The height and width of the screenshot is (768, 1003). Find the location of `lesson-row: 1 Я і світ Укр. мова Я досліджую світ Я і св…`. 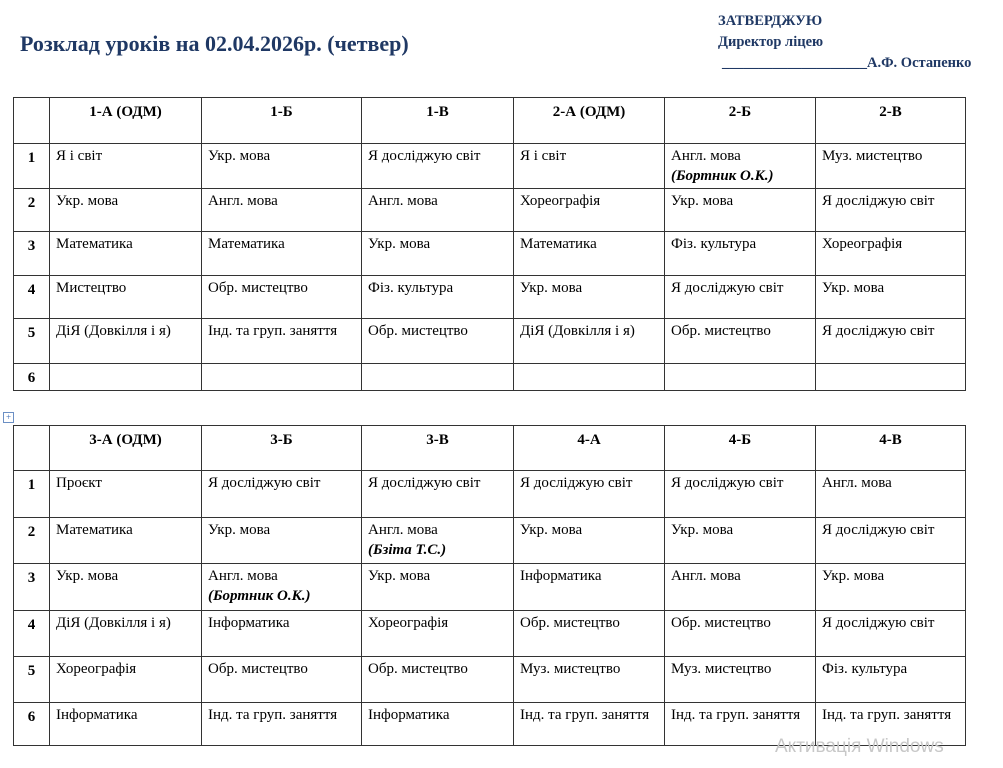

lesson-row: 1 Я і світ Укр. мова Я досліджую світ Я і св… is located at coordinates (489, 166).